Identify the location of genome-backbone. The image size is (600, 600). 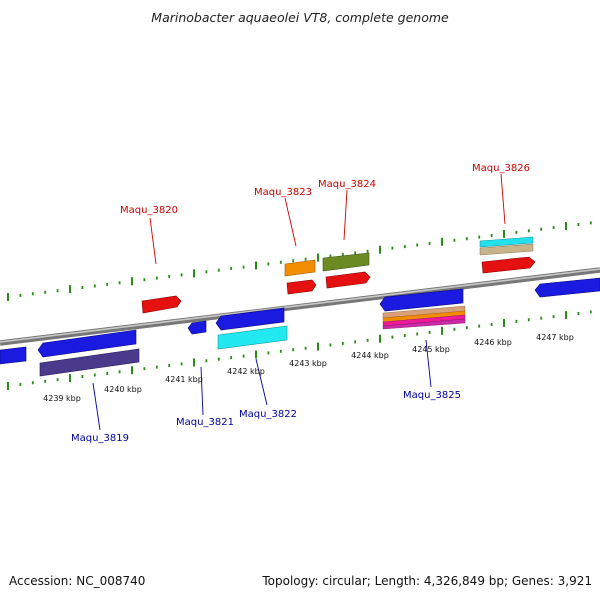
(300, 306).